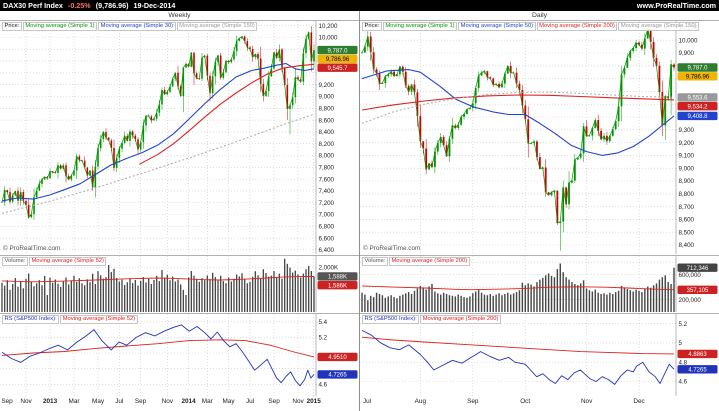  I want to click on line-rs-ma, so click(158, 348).